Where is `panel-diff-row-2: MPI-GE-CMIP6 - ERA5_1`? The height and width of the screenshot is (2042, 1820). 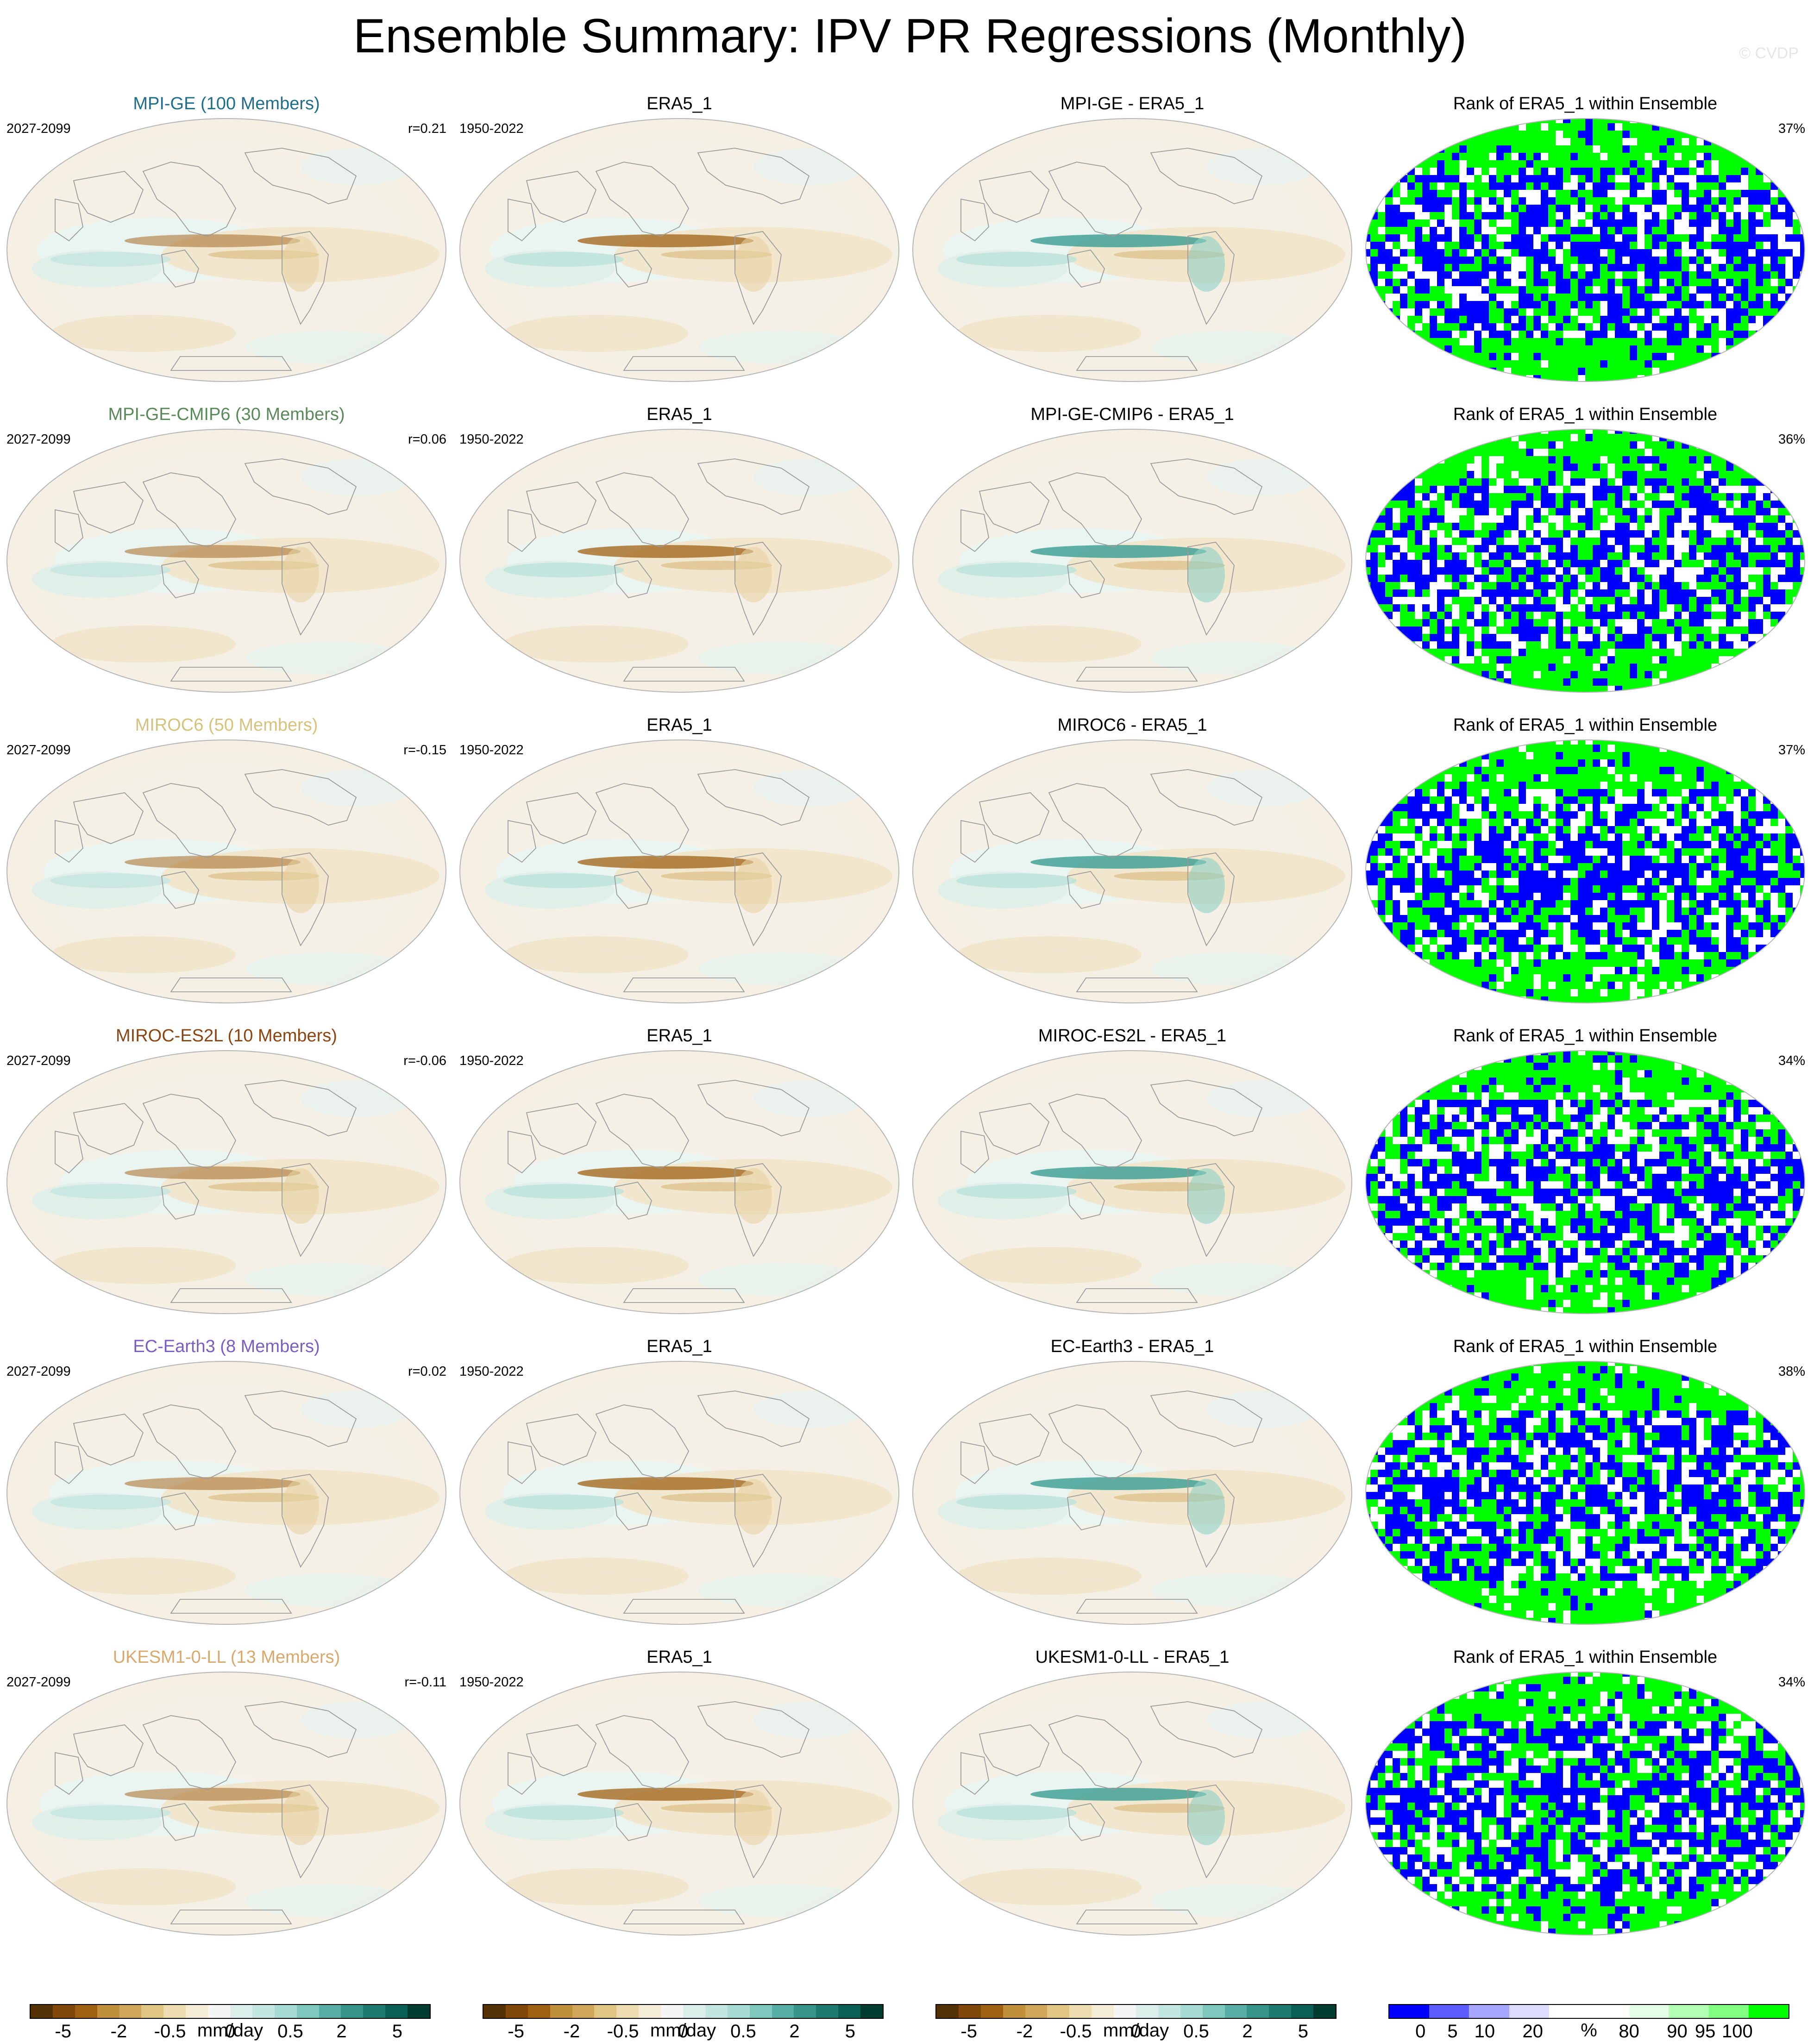
panel-diff-row-2: MPI-GE-CMIP6 - ERA5_1 is located at coordinates (1132, 558).